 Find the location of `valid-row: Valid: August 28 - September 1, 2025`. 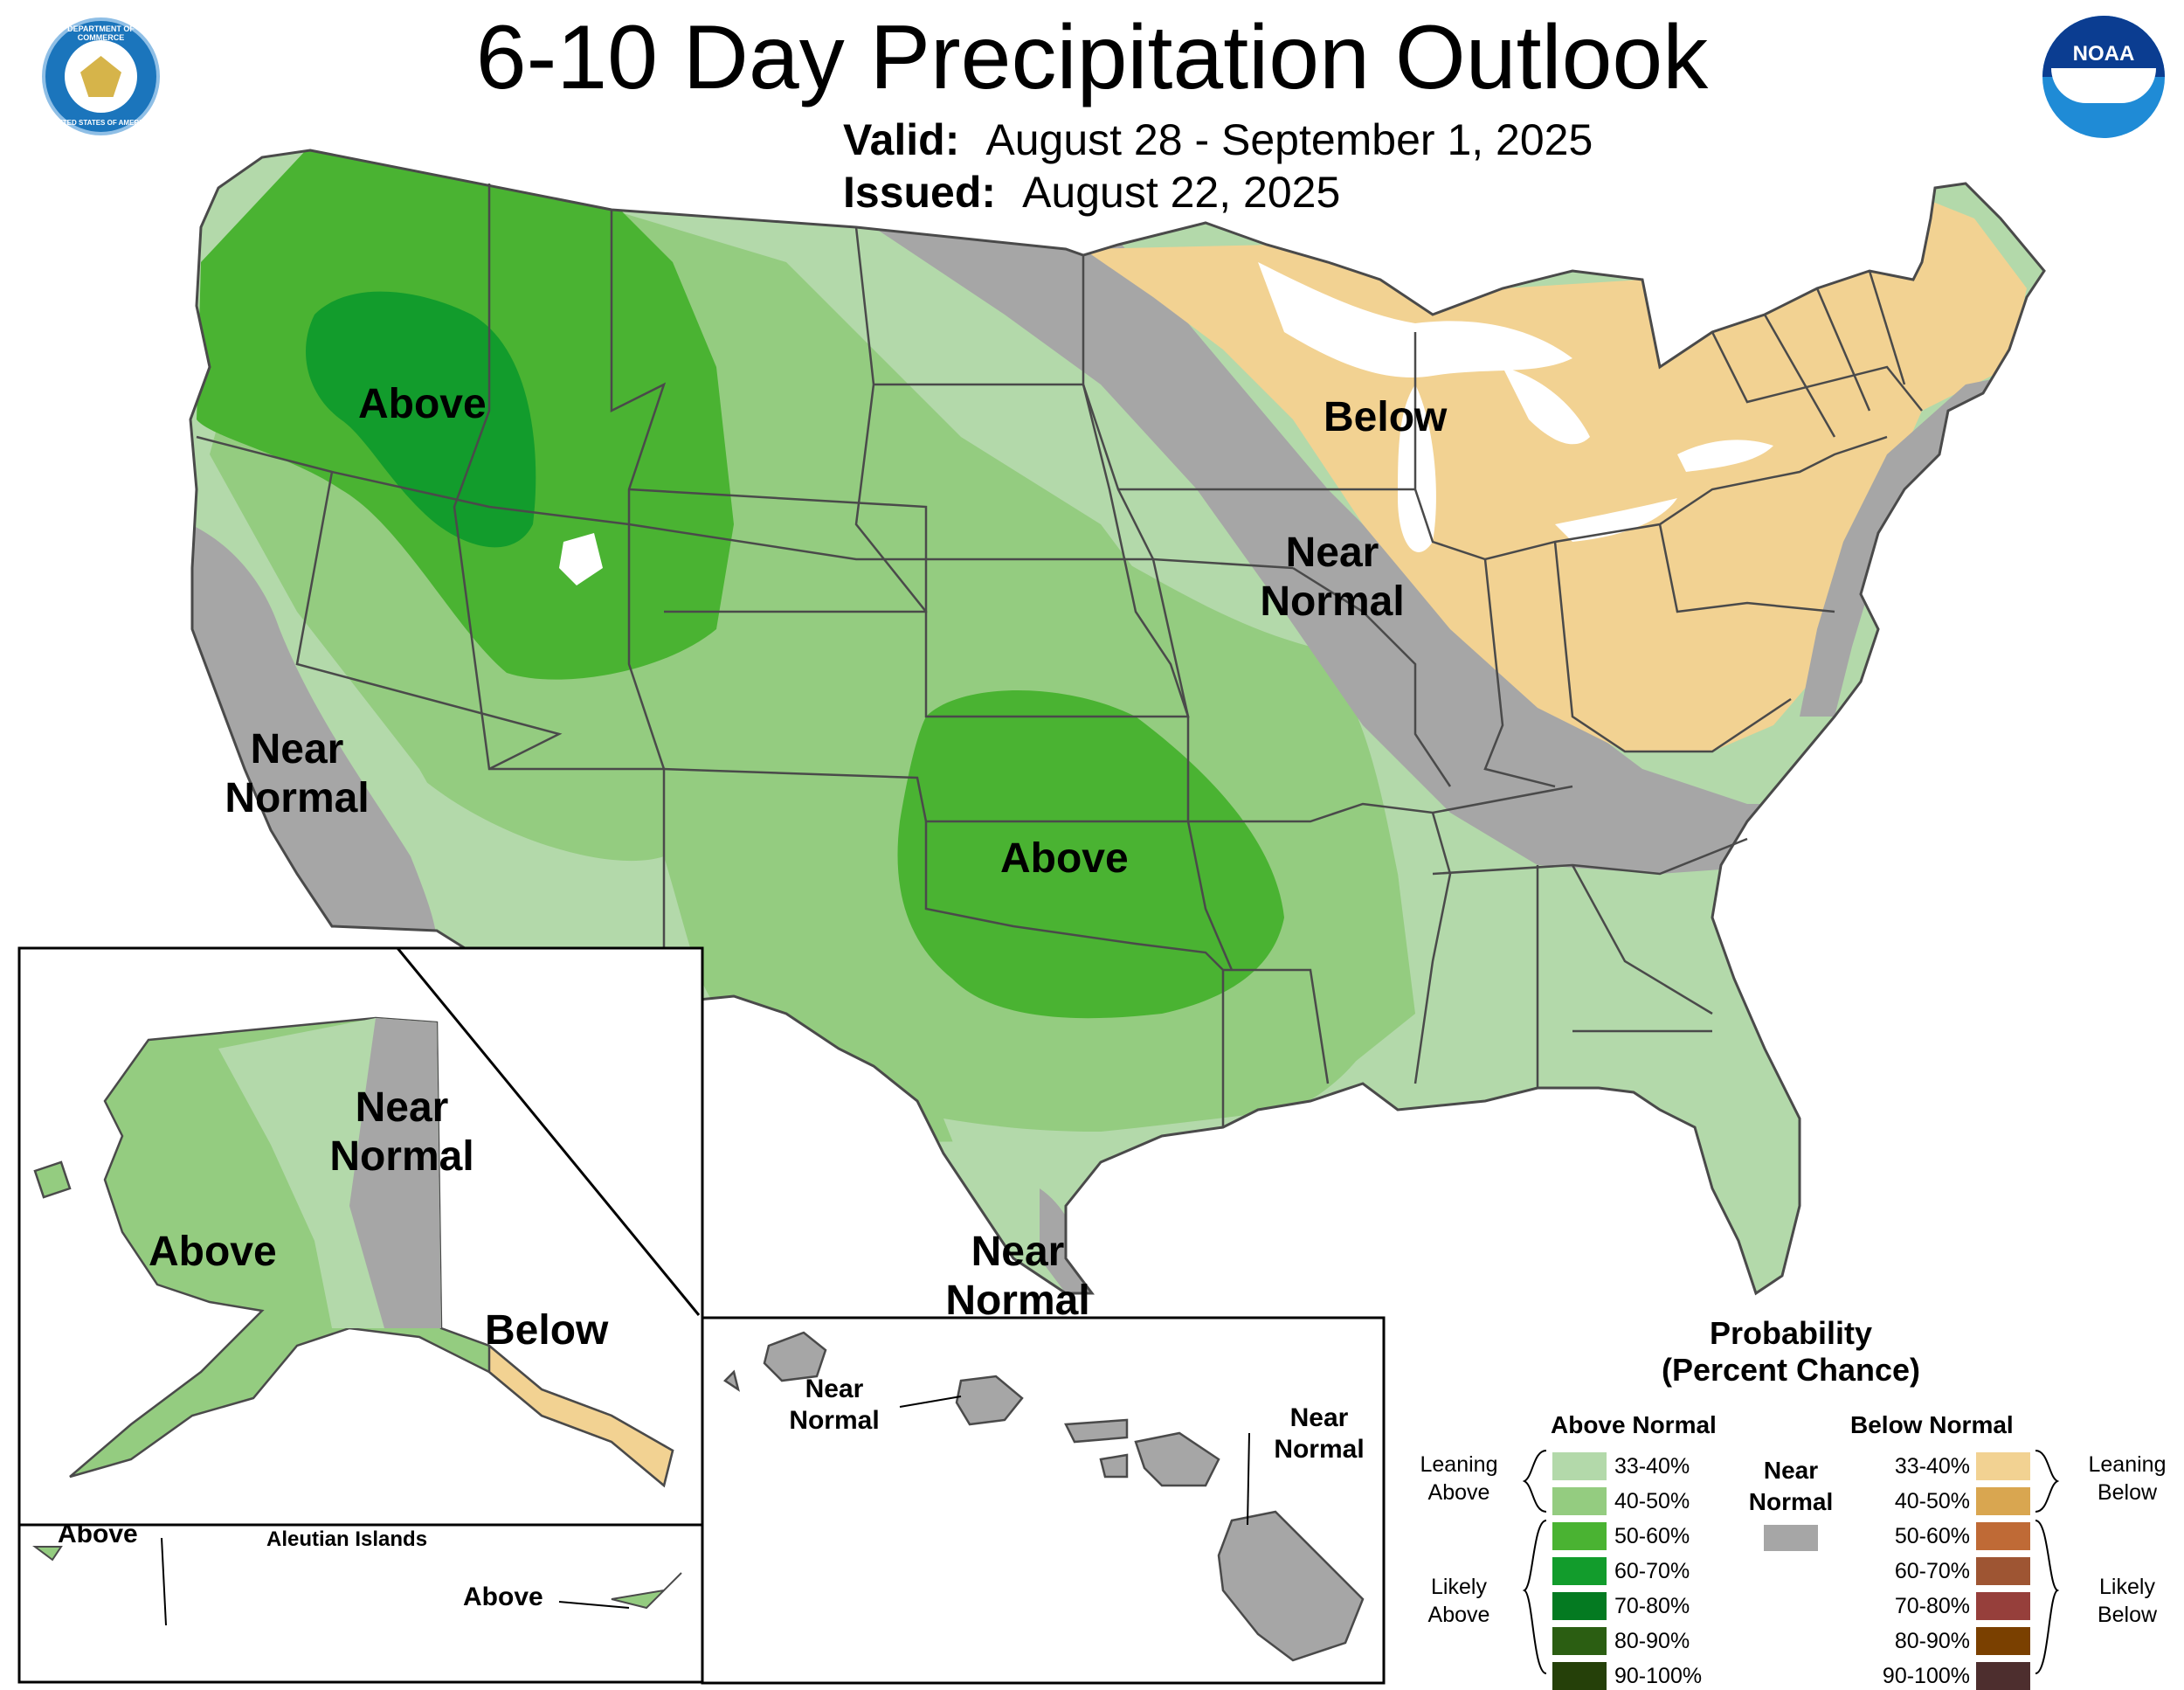

valid-row: Valid: August 28 - September 1, 2025 is located at coordinates (1218, 140).